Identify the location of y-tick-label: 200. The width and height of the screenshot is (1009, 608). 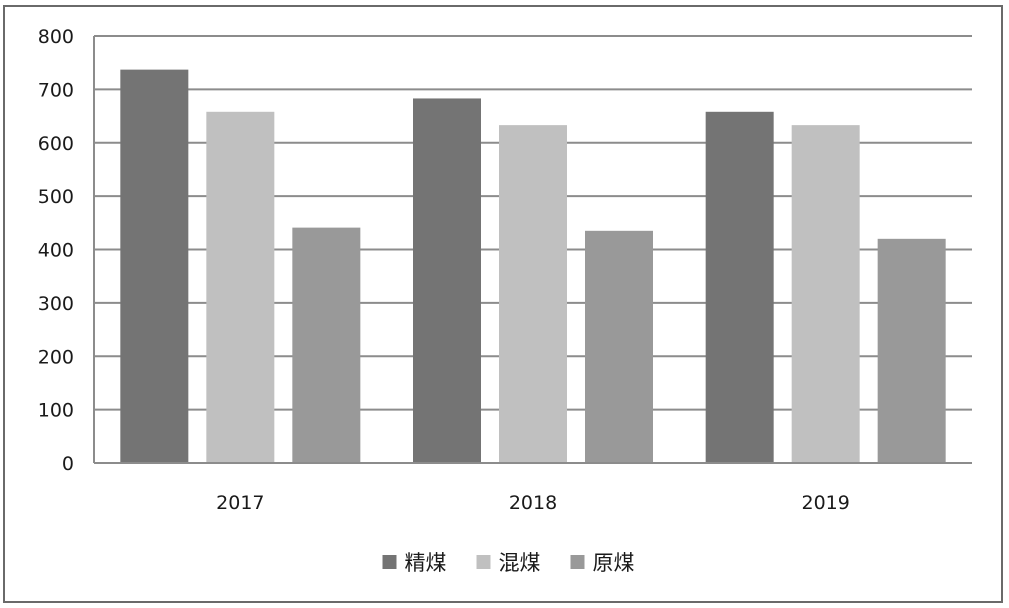
(56, 357).